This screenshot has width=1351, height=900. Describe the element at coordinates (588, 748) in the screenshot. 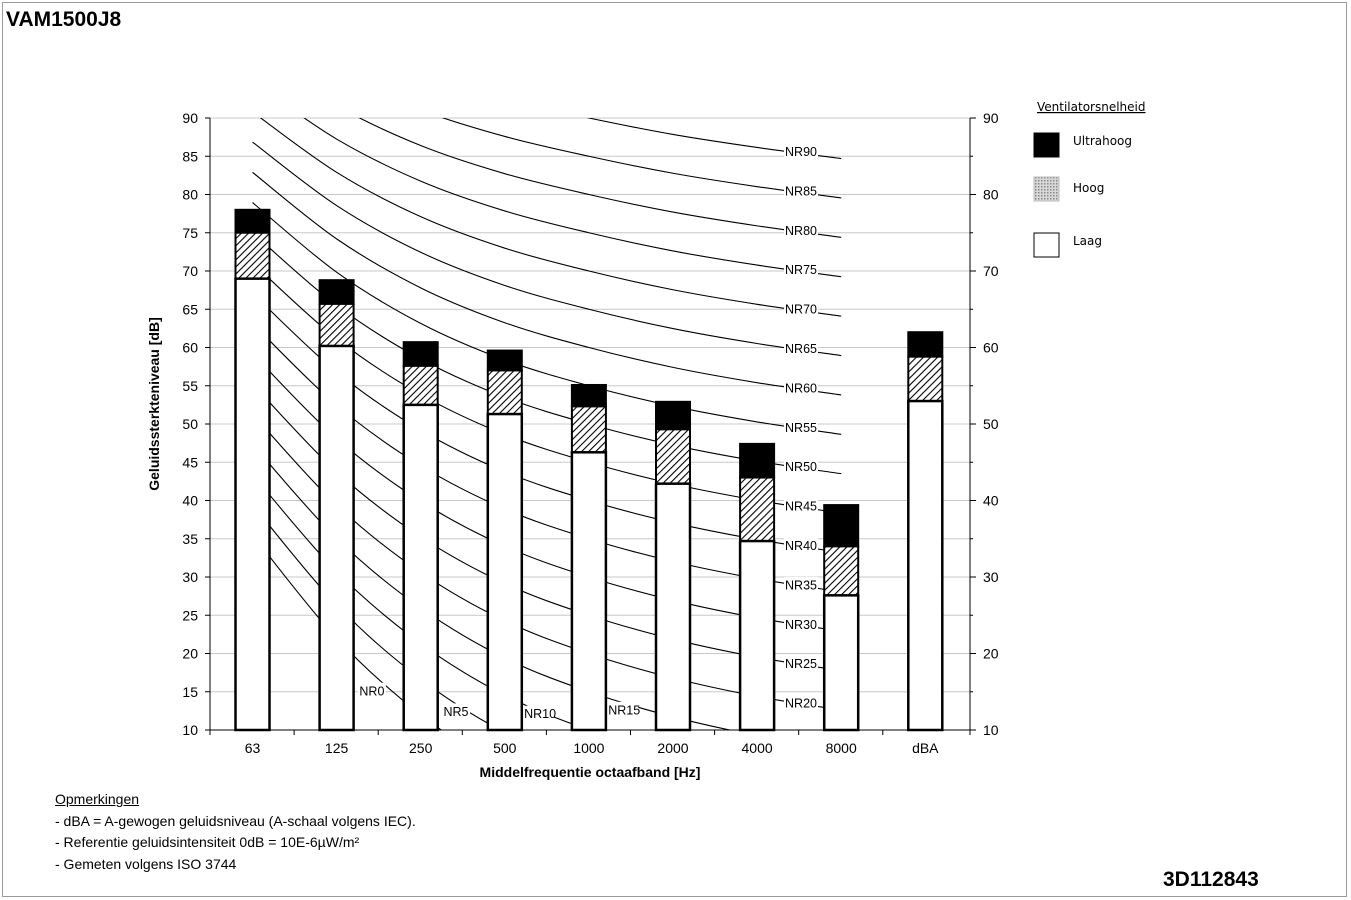

I see `x-tick-label: 1000` at that location.